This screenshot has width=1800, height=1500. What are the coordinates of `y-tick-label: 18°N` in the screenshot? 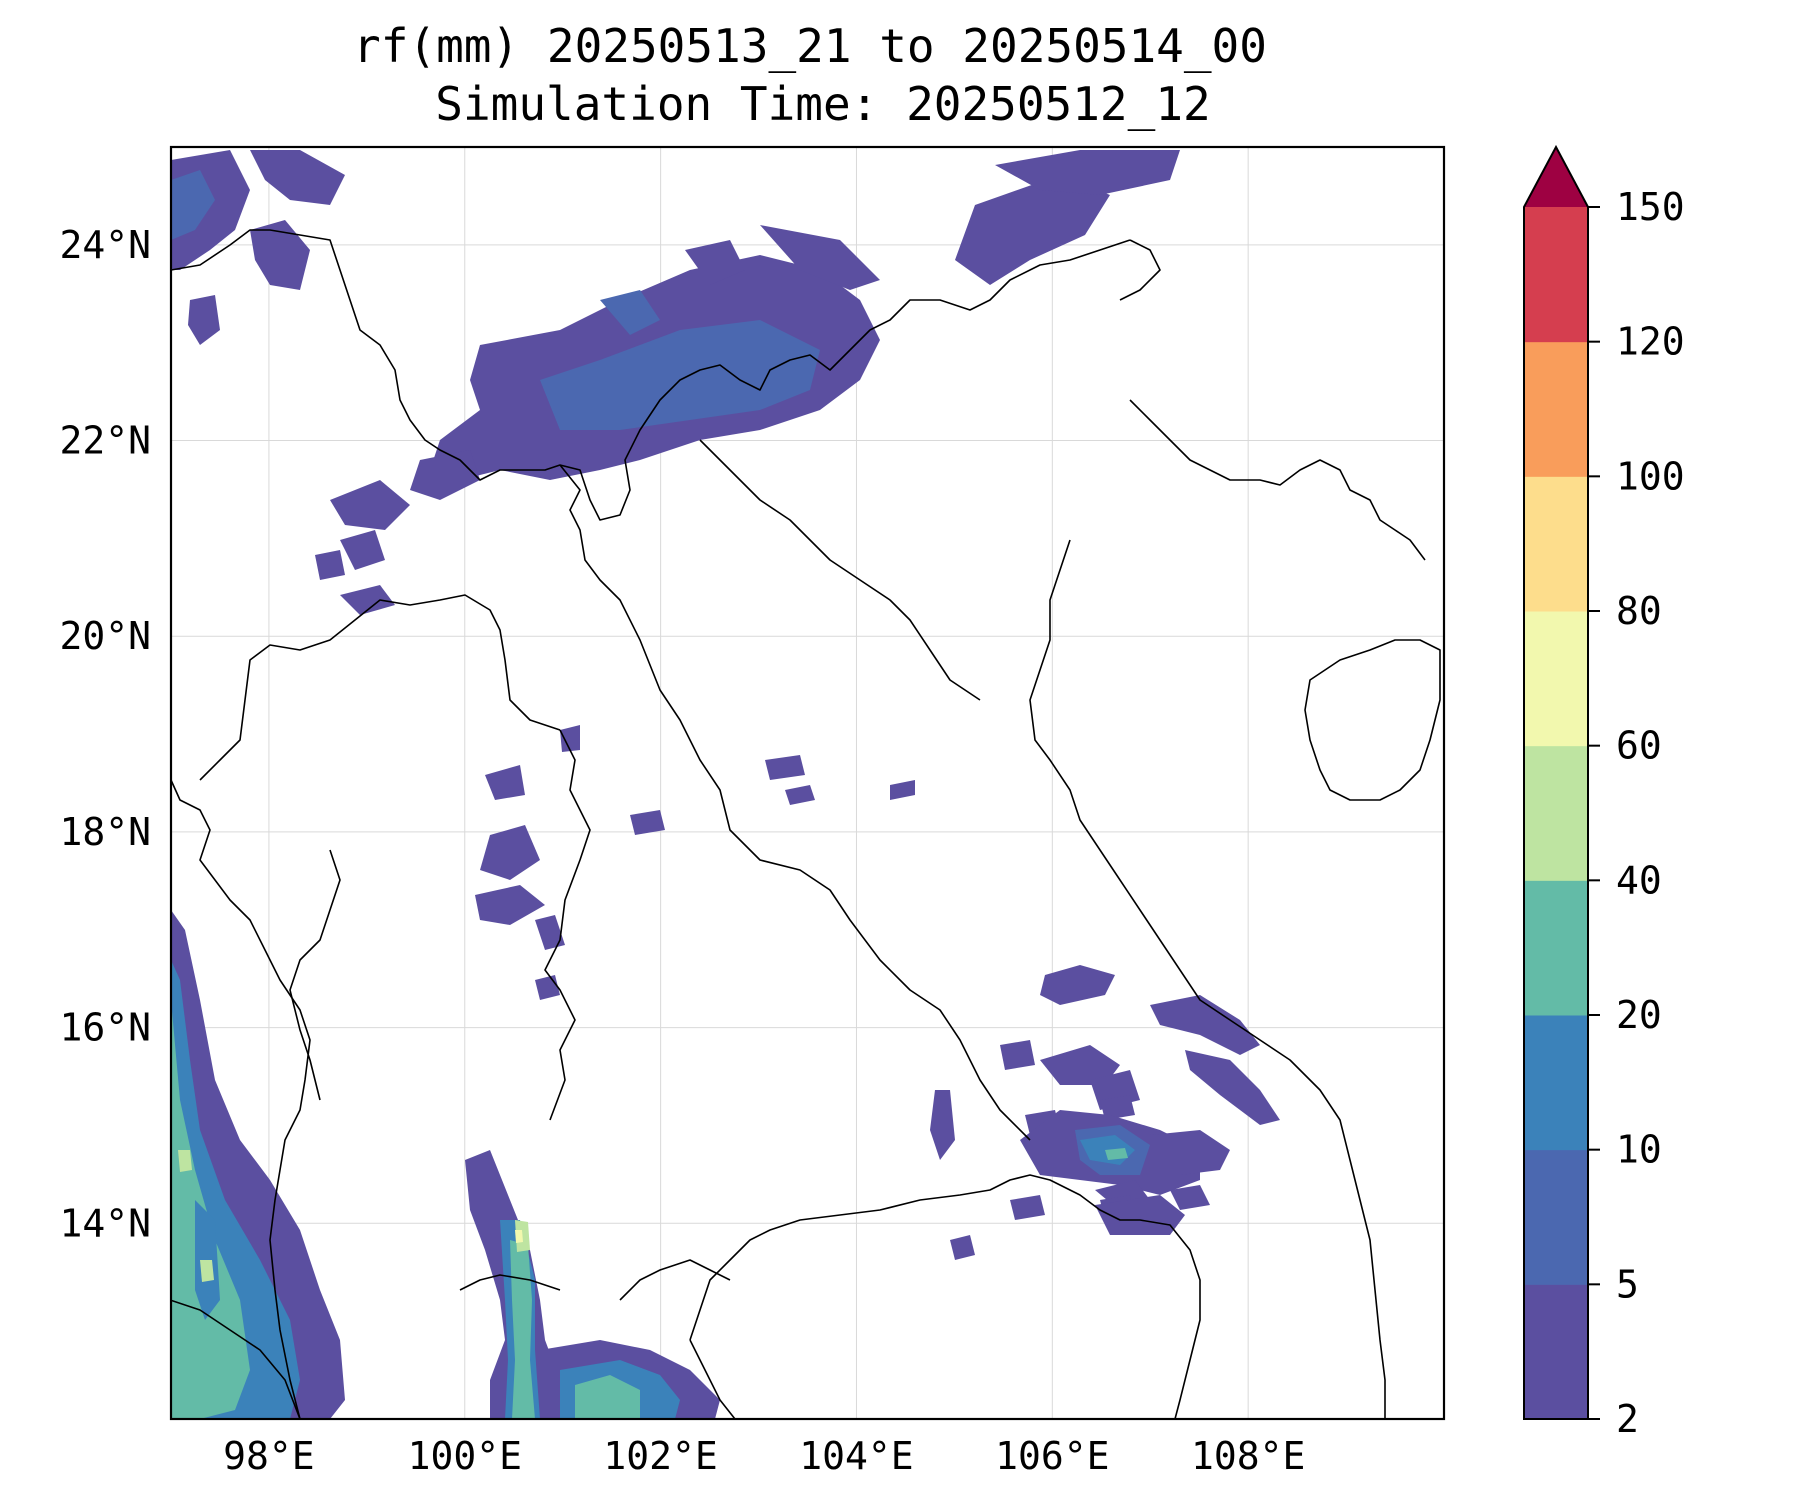 It's located at (105, 832).